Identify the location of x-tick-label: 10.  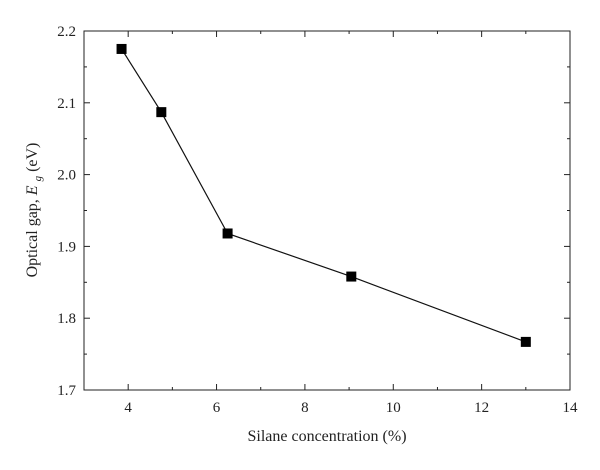
(393, 408).